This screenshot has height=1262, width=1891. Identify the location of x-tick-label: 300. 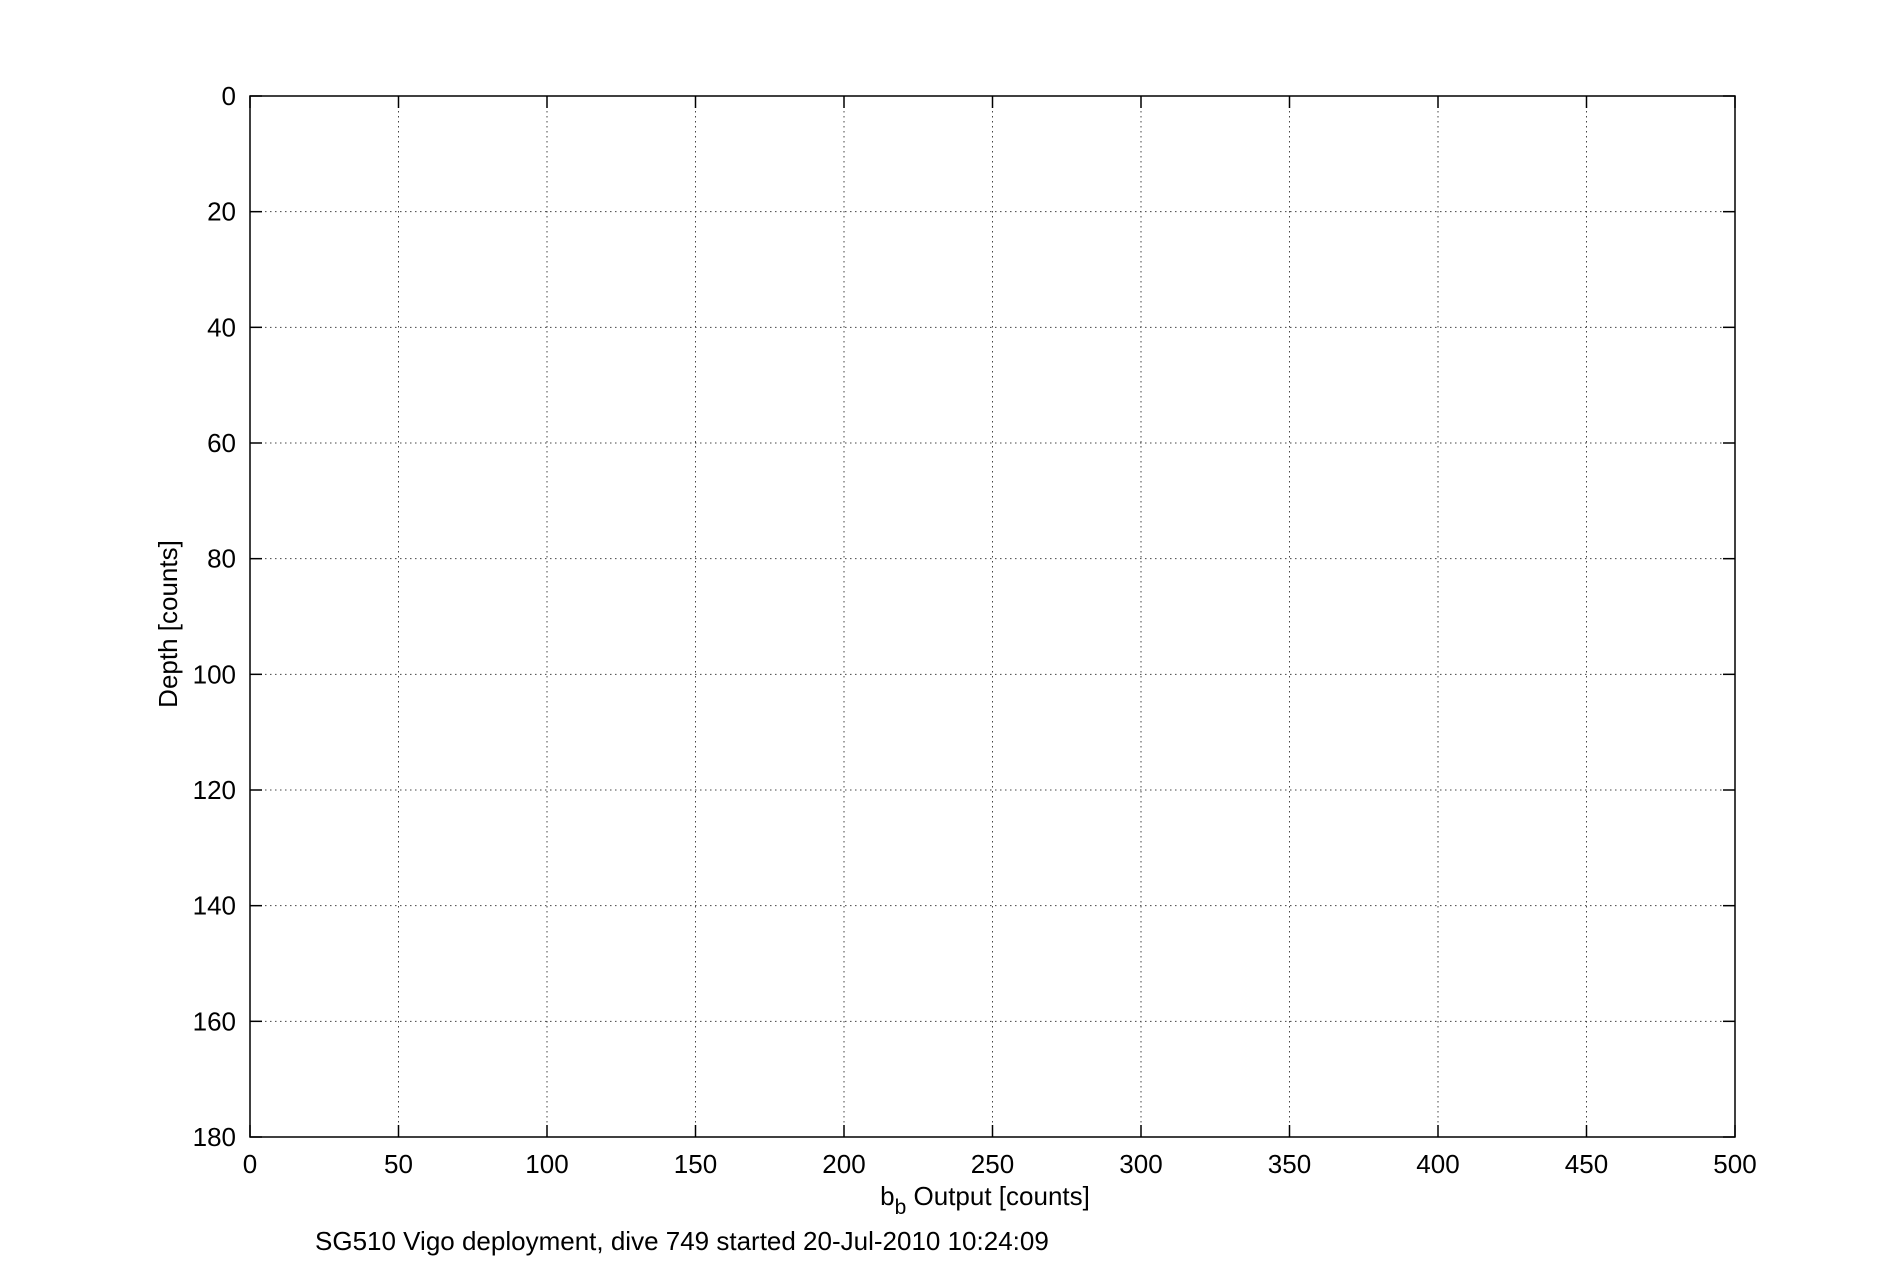
(1140, 1164).